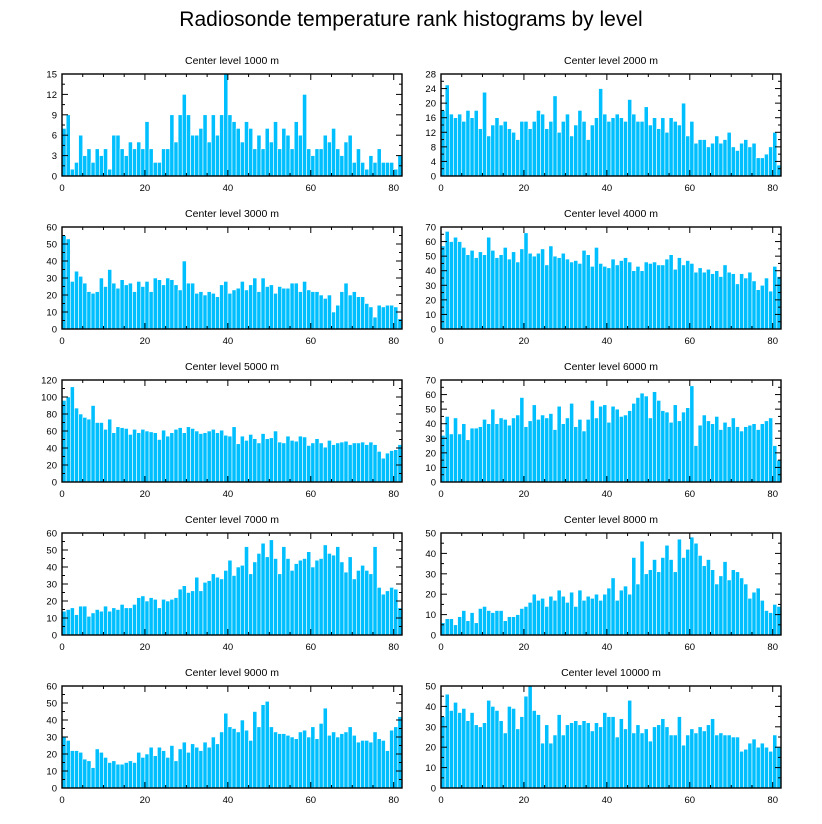  I want to click on y-tick-label: 15, so click(51, 75).